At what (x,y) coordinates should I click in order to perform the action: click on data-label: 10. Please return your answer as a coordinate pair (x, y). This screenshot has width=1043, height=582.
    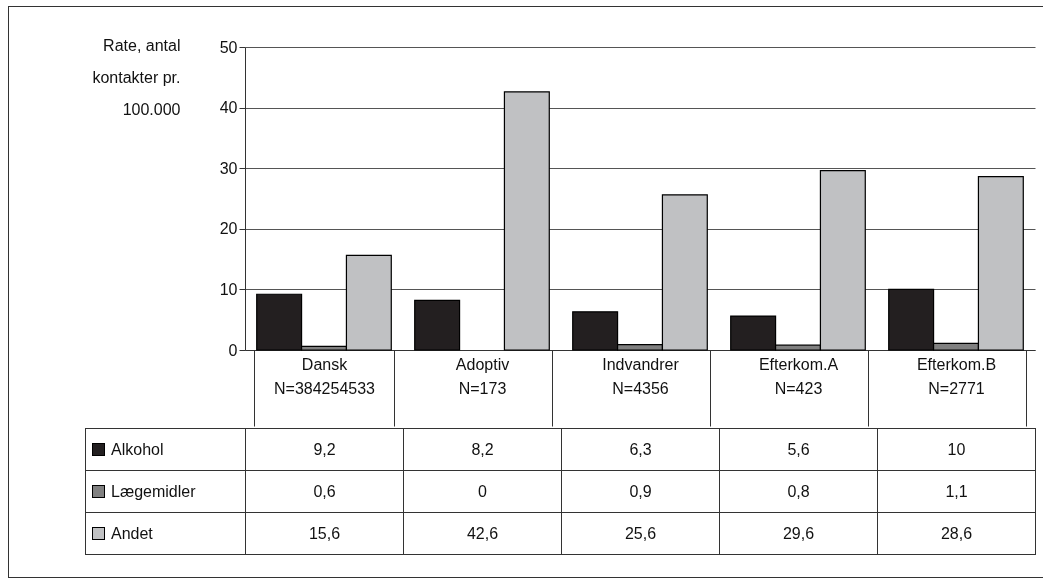
    Looking at the image, I should click on (956, 449).